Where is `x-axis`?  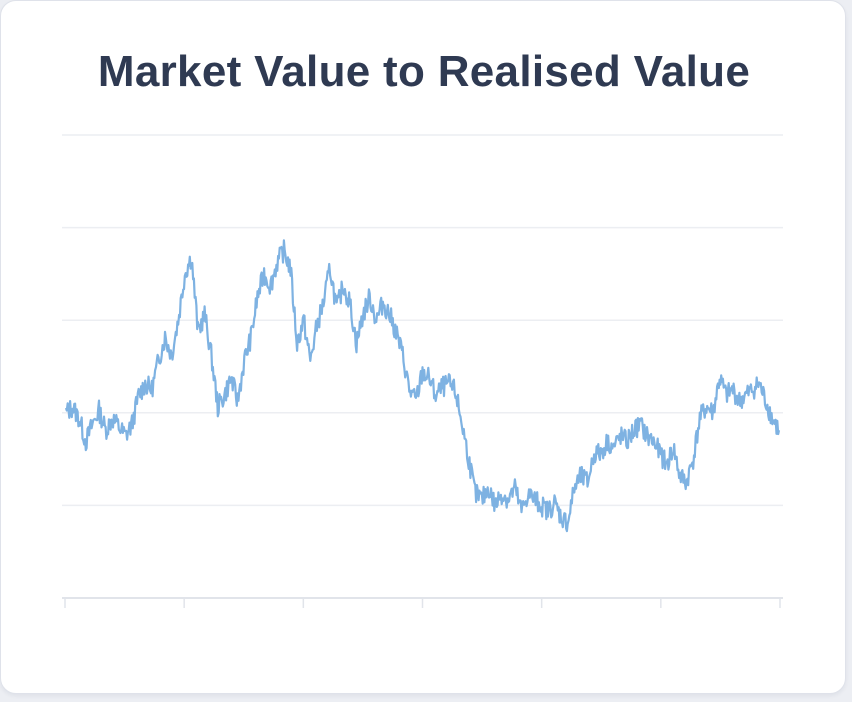 x-axis is located at coordinates (422, 602).